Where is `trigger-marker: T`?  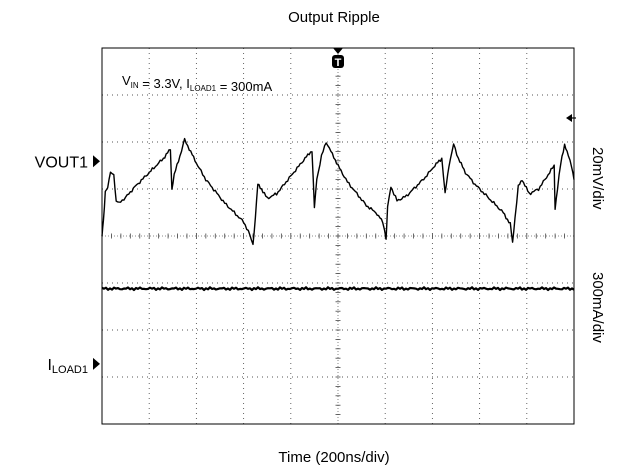
trigger-marker: T is located at coordinates (338, 58).